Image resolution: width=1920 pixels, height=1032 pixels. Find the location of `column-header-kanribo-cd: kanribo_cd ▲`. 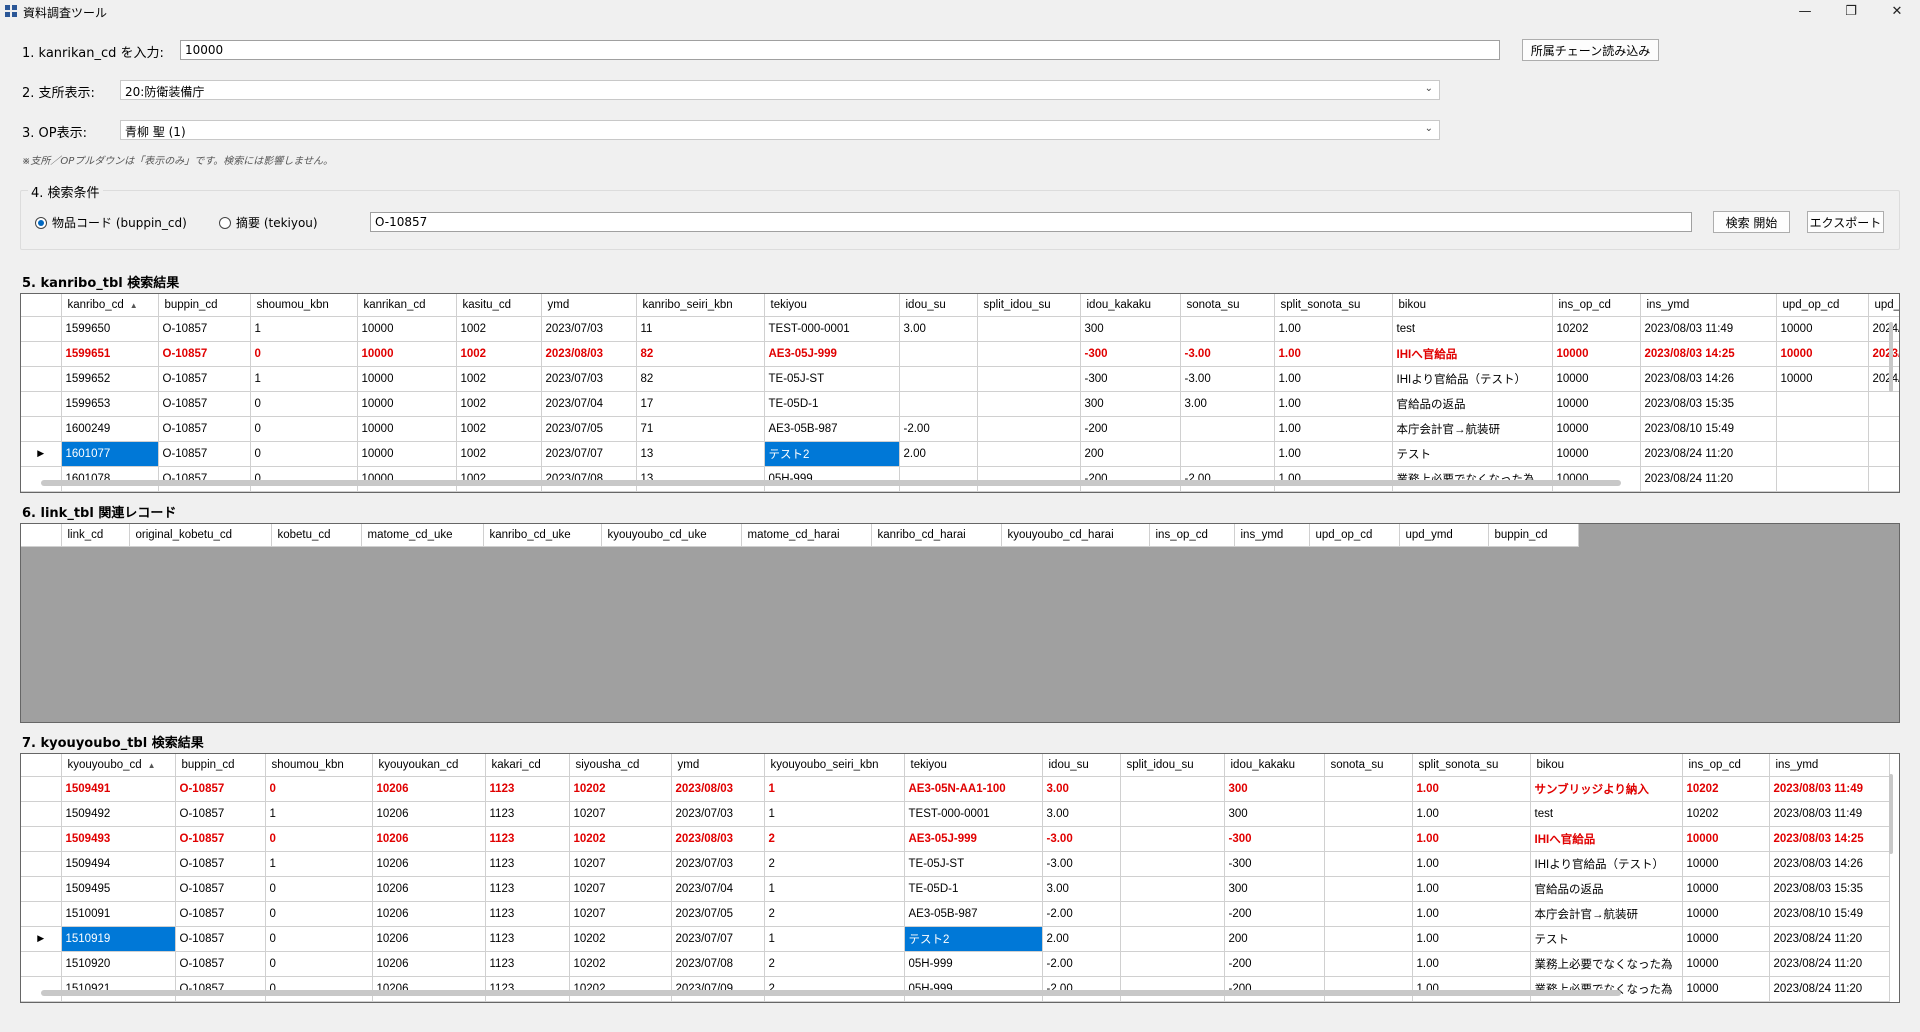

column-header-kanribo-cd: kanribo_cd ▲ is located at coordinates (110, 305).